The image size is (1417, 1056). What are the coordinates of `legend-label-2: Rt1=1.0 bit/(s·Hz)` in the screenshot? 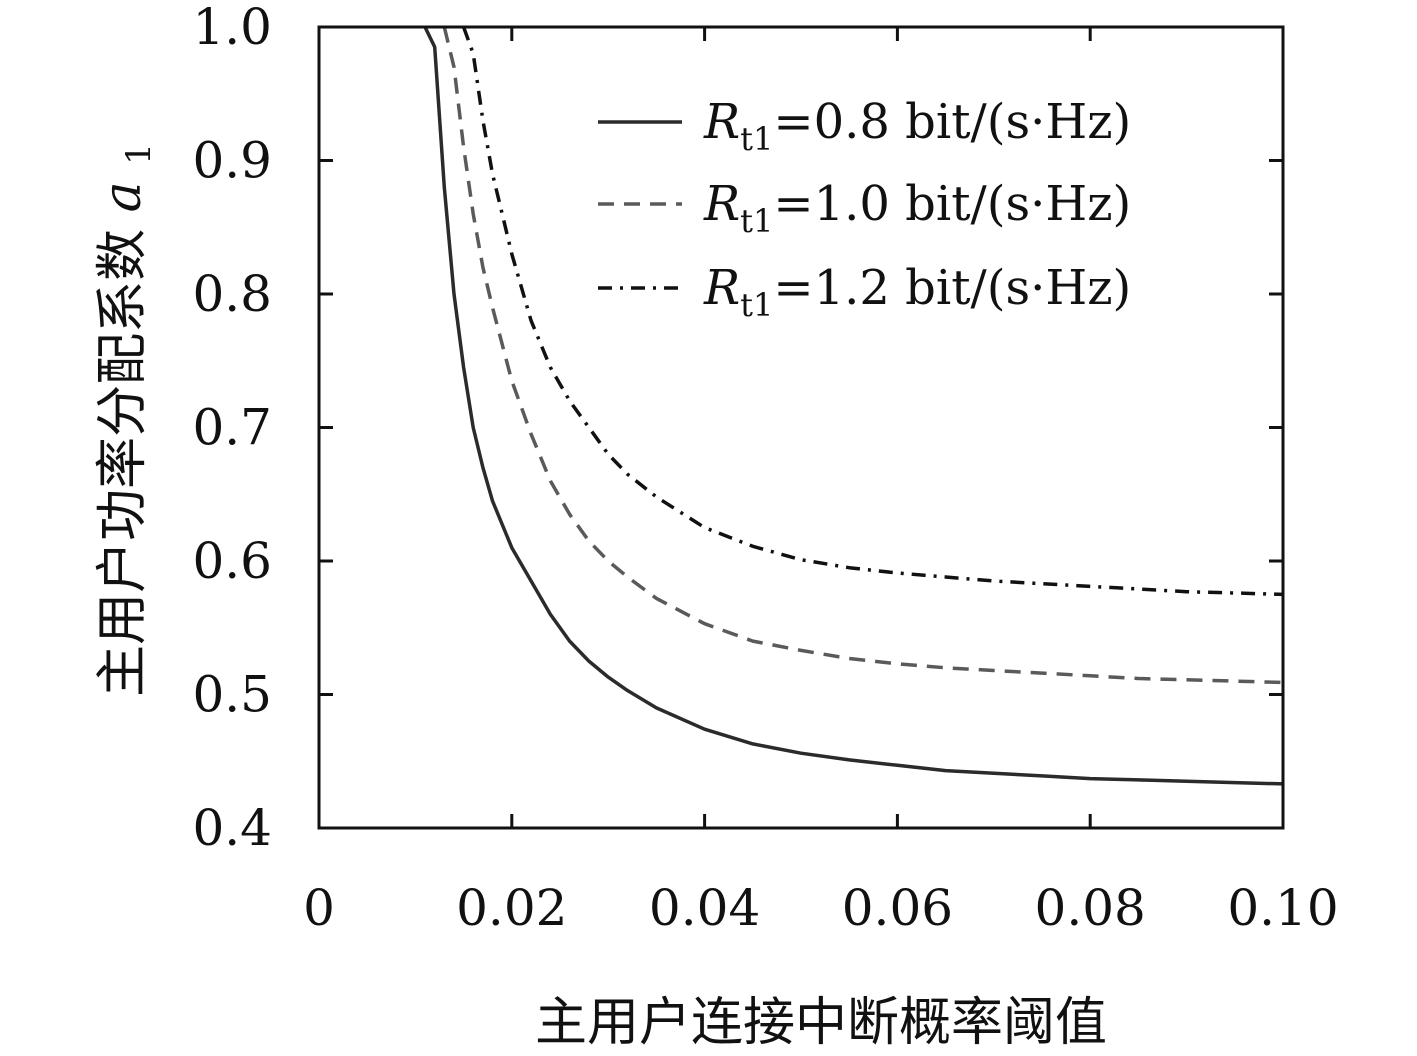 It's located at (917, 208).